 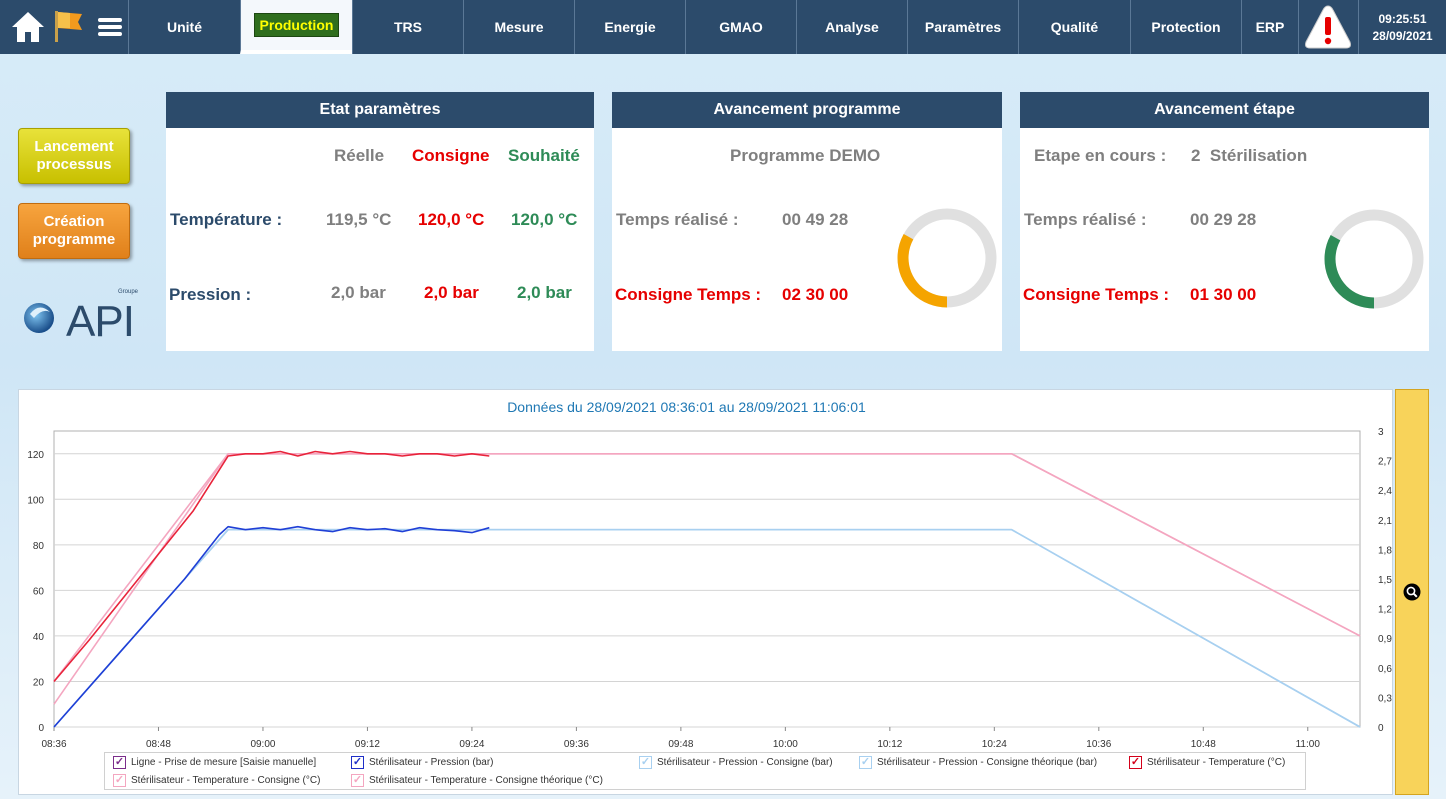 I want to click on tab-protection: Protection, so click(x=1185, y=27).